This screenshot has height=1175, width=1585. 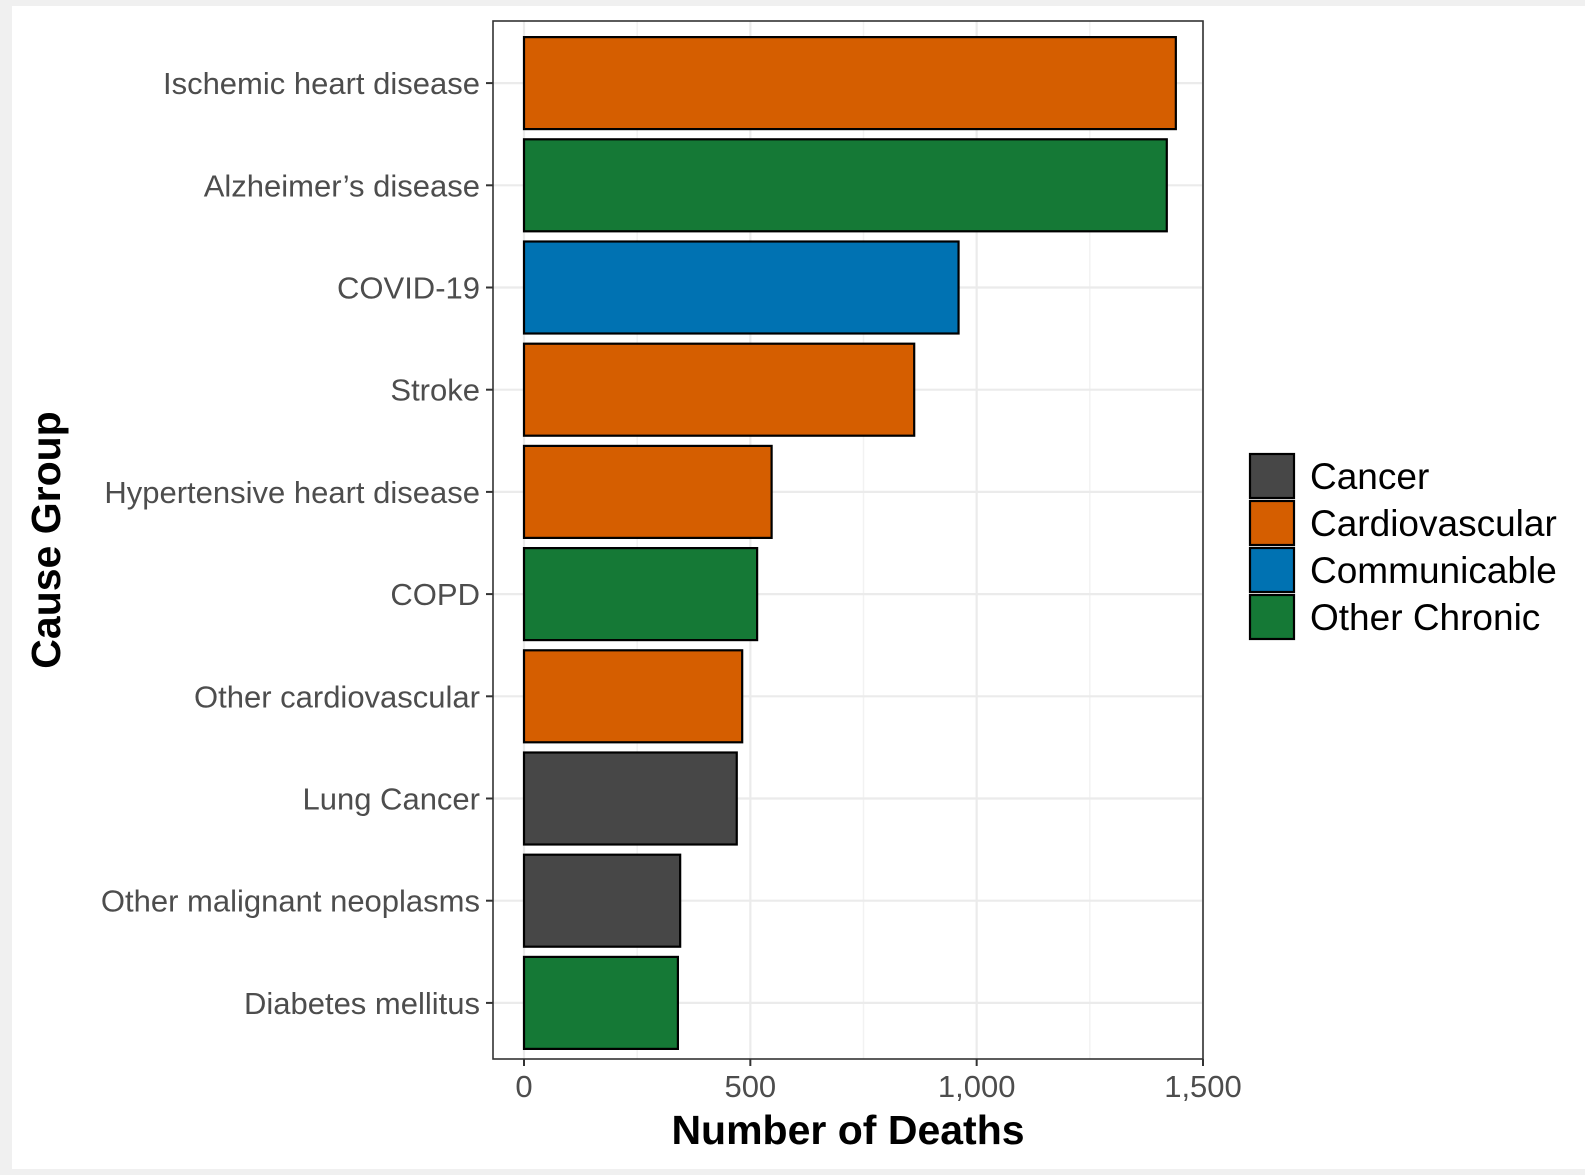 I want to click on y-tick-label-other-cardiovascular: Other cardiovascular, so click(x=337, y=696).